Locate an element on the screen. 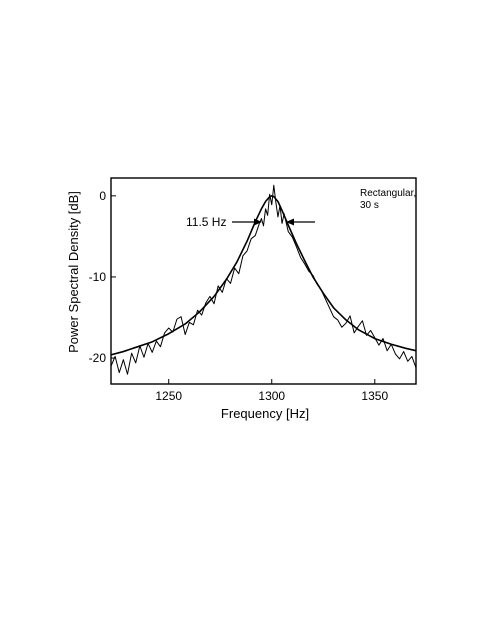  width-annotation-label: 11.5 Hz is located at coordinates (206, 222).